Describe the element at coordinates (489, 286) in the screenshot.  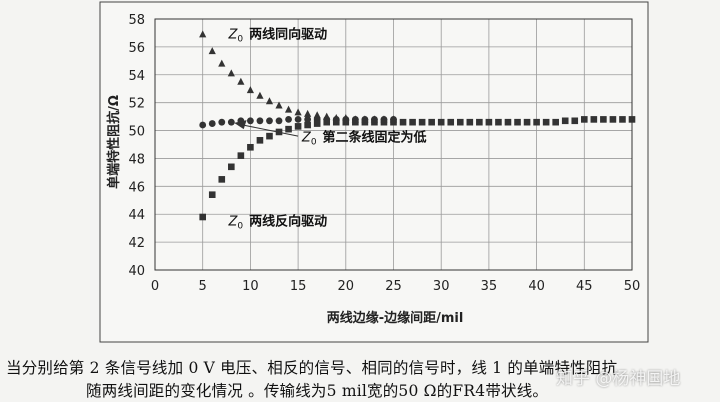
I see `x-tick-label: 35` at that location.